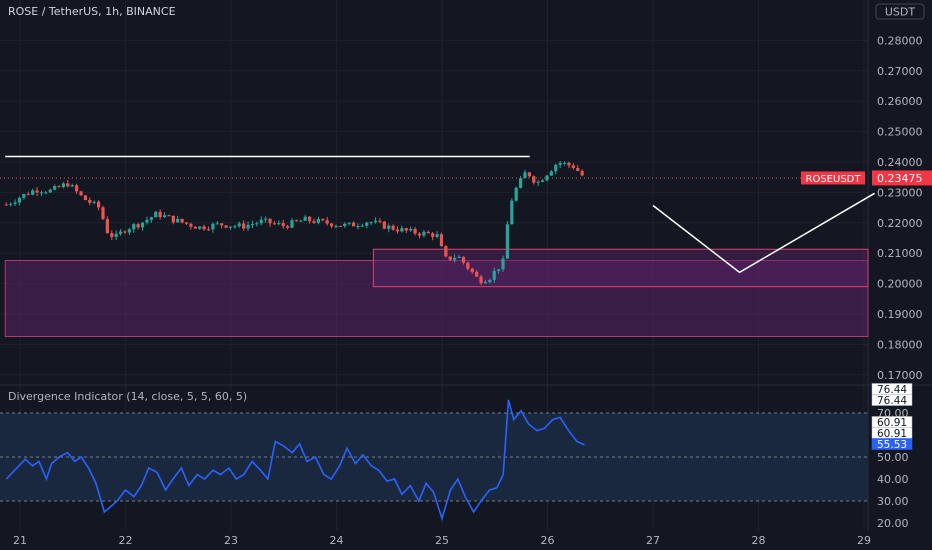 The image size is (932, 550). I want to click on price-tick-label: 0.18000, so click(900, 344).